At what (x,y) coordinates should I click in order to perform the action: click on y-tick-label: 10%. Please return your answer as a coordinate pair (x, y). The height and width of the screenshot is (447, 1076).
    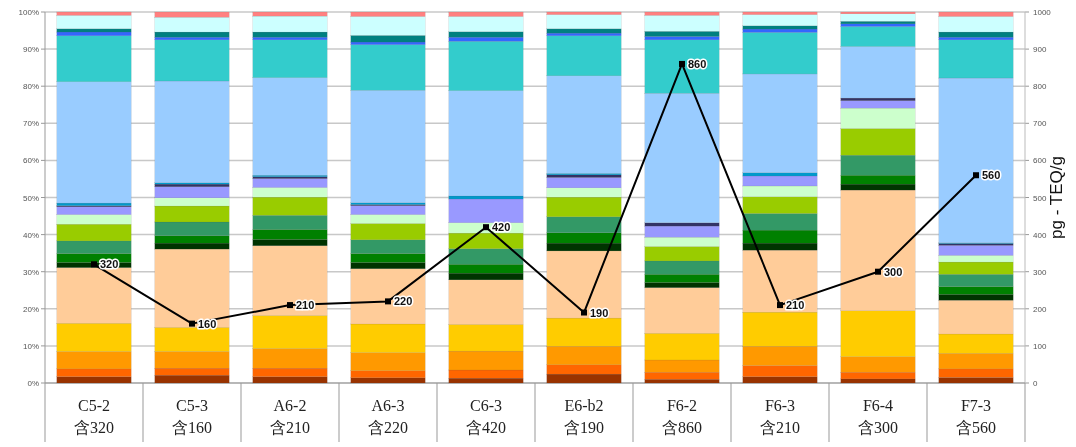
    Looking at the image, I should click on (30, 346).